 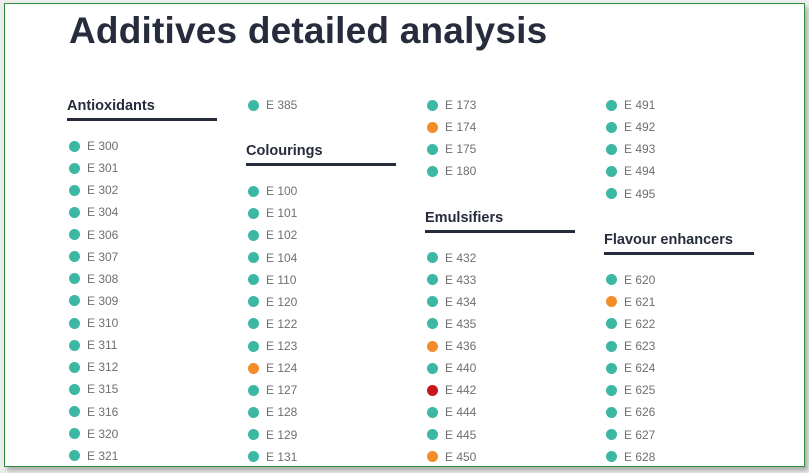 I want to click on additive-item: E 306, so click(x=143, y=235).